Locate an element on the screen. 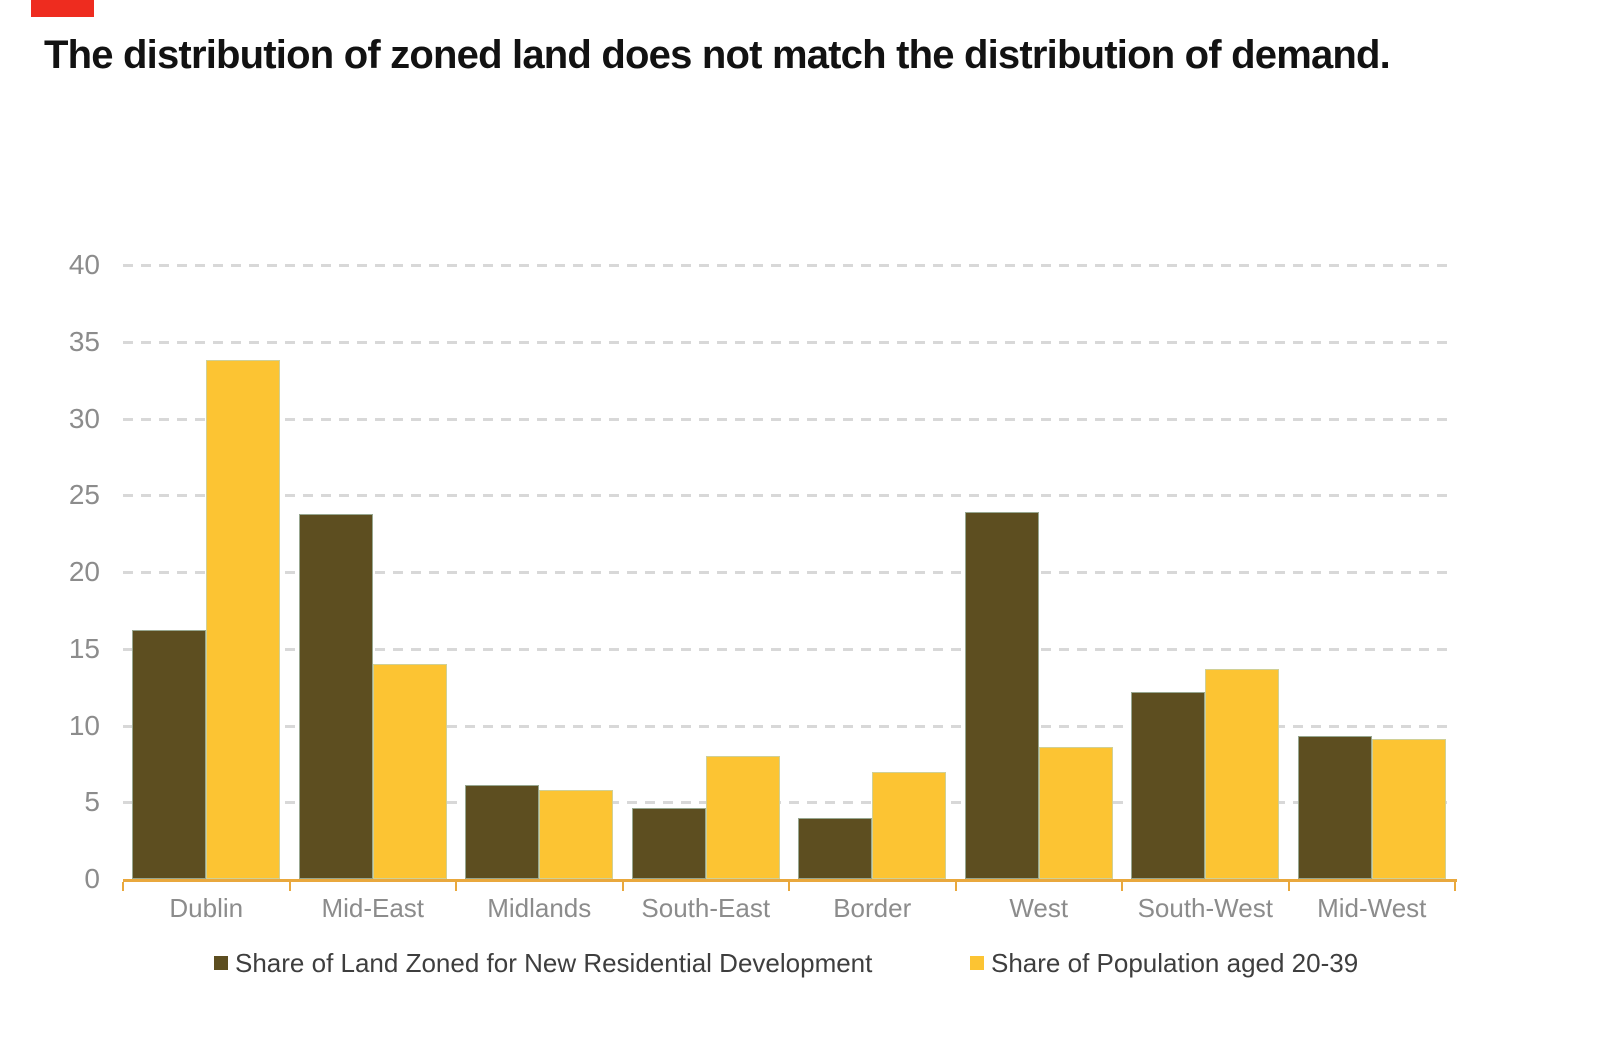 The width and height of the screenshot is (1600, 1058). x-axis-label-midlands: Midlands is located at coordinates (539, 908).